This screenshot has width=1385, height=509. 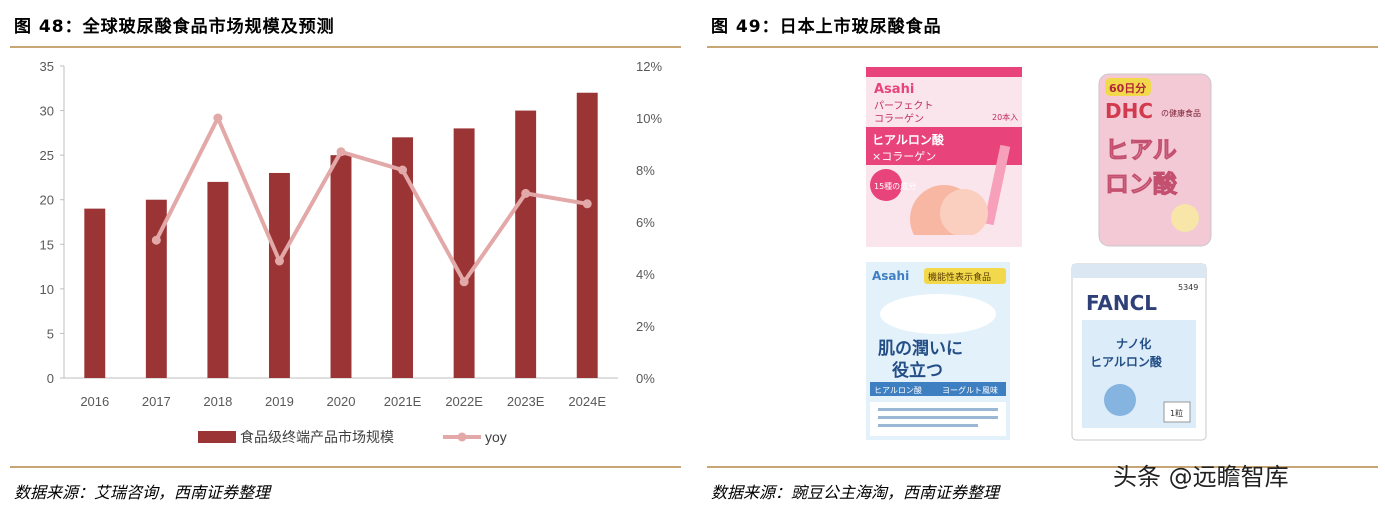 I want to click on right-bottom-divider, so click(x=1042, y=467).